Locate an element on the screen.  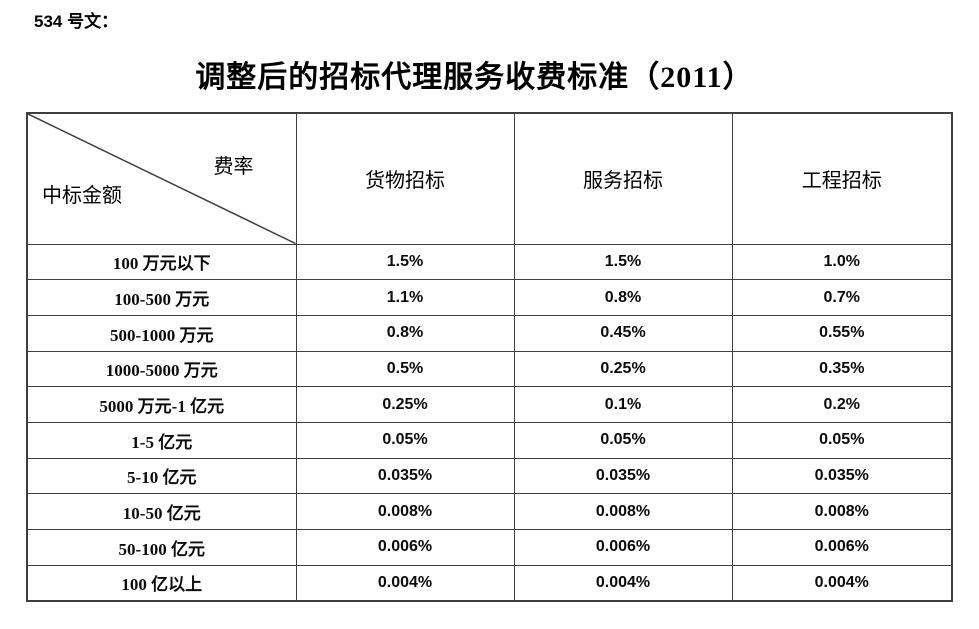
rate-cell: 1.0% is located at coordinates (842, 262).